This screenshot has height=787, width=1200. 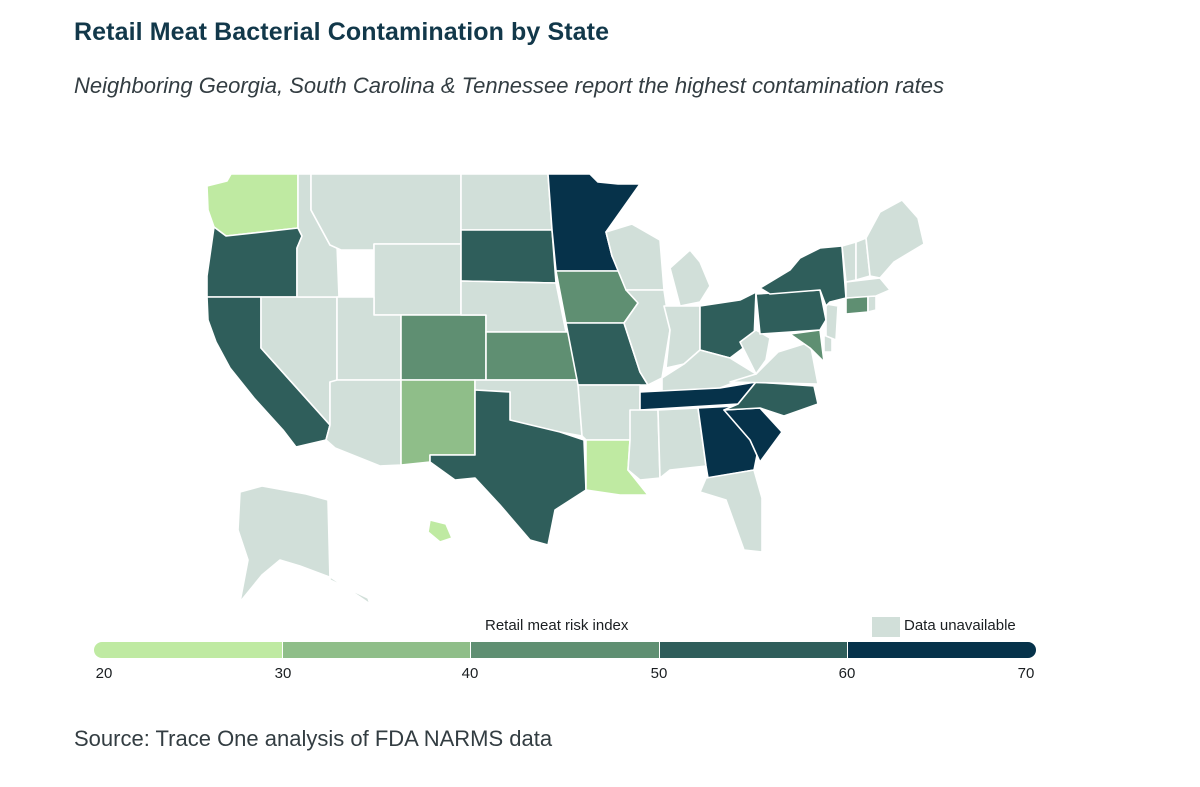 What do you see at coordinates (659, 673) in the screenshot?
I see `scale-tick: 50` at bounding box center [659, 673].